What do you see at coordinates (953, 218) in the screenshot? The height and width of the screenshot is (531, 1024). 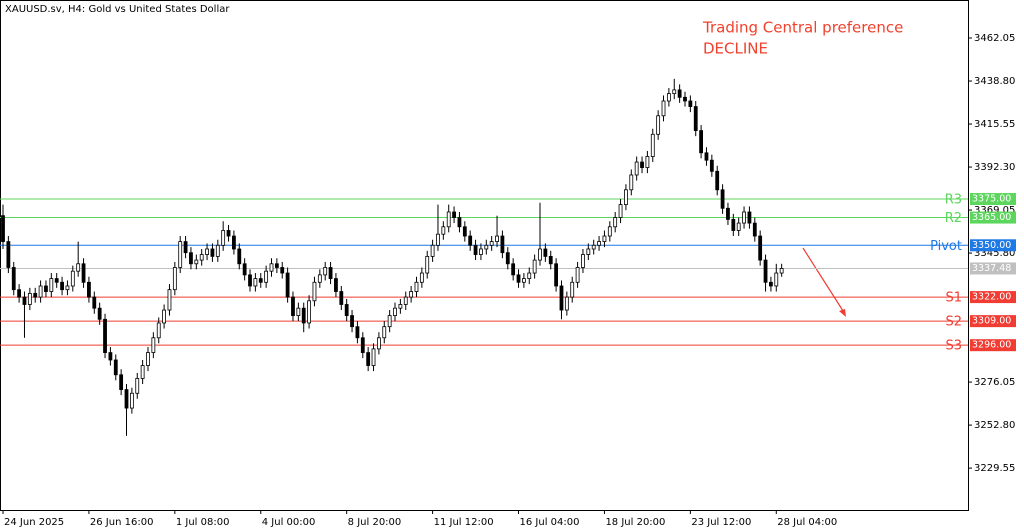 I see `level-name: R2` at bounding box center [953, 218].